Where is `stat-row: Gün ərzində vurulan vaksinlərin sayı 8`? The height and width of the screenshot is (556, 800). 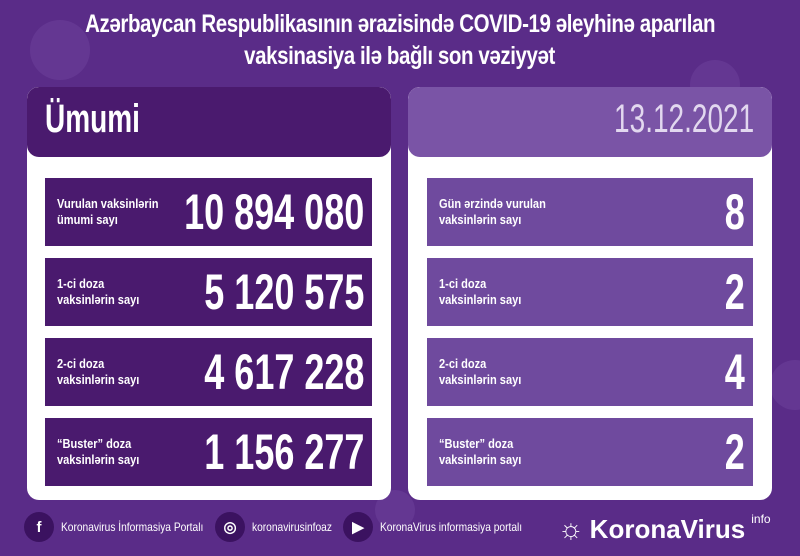 stat-row: Gün ərzində vurulan vaksinlərin sayı 8 is located at coordinates (590, 212).